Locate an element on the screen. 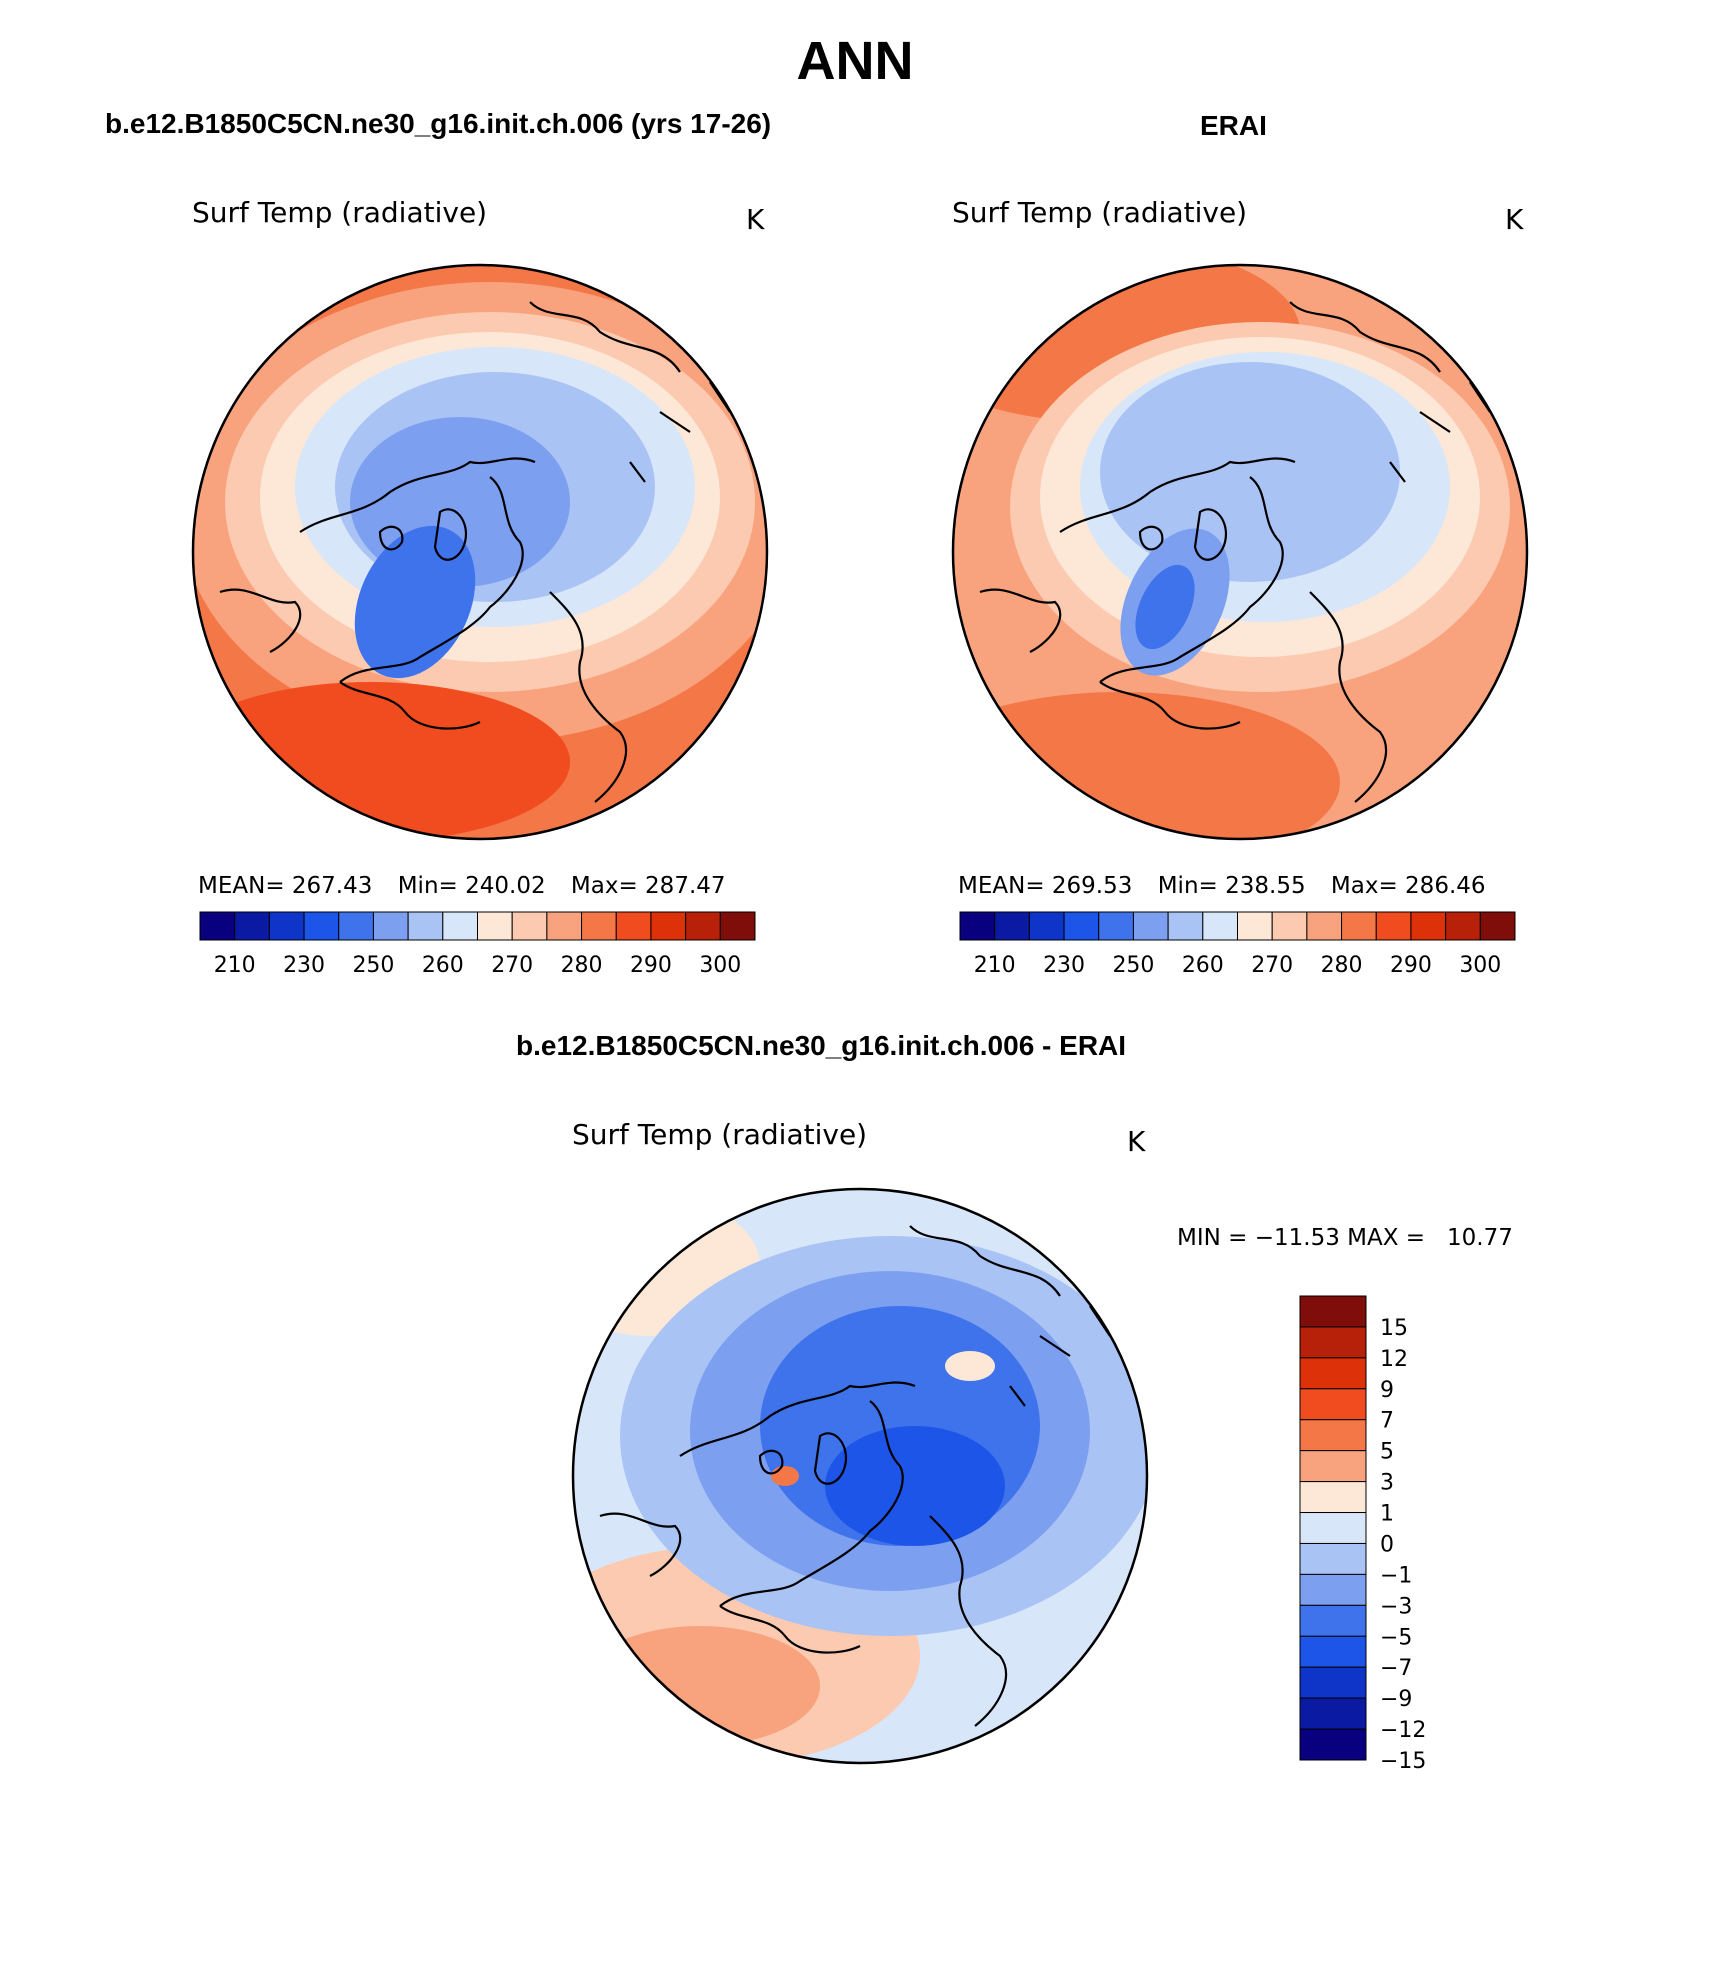 This screenshot has width=1710, height=1969. colorbar-1-tick-label: 210 is located at coordinates (995, 965).